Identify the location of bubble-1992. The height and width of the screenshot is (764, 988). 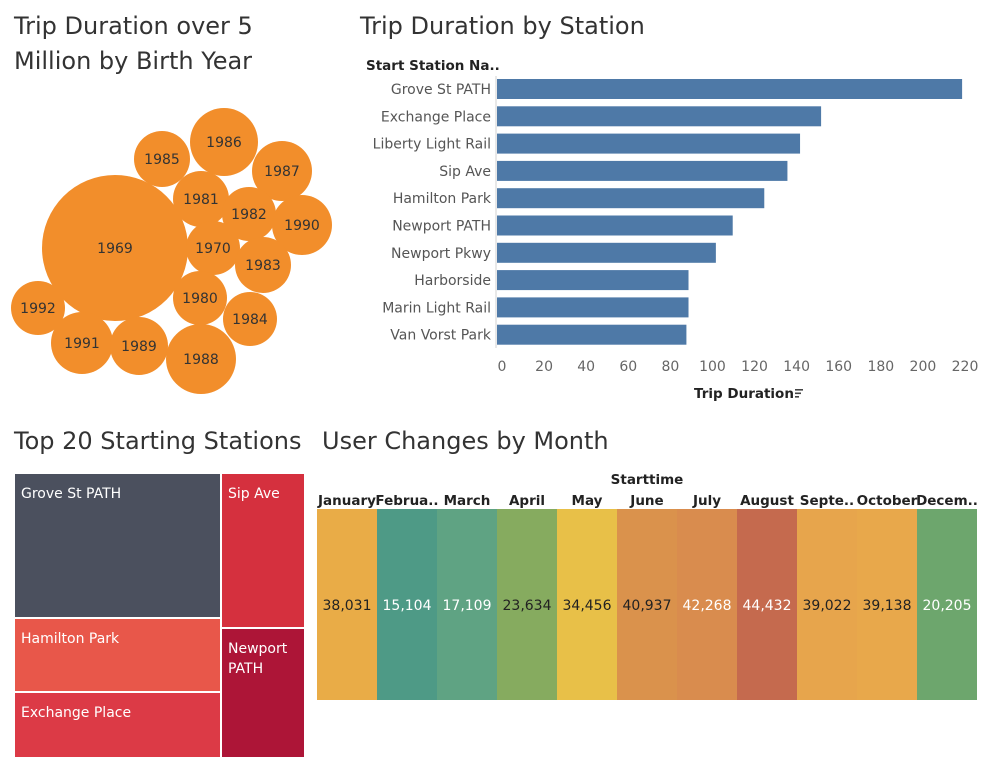
(38, 308).